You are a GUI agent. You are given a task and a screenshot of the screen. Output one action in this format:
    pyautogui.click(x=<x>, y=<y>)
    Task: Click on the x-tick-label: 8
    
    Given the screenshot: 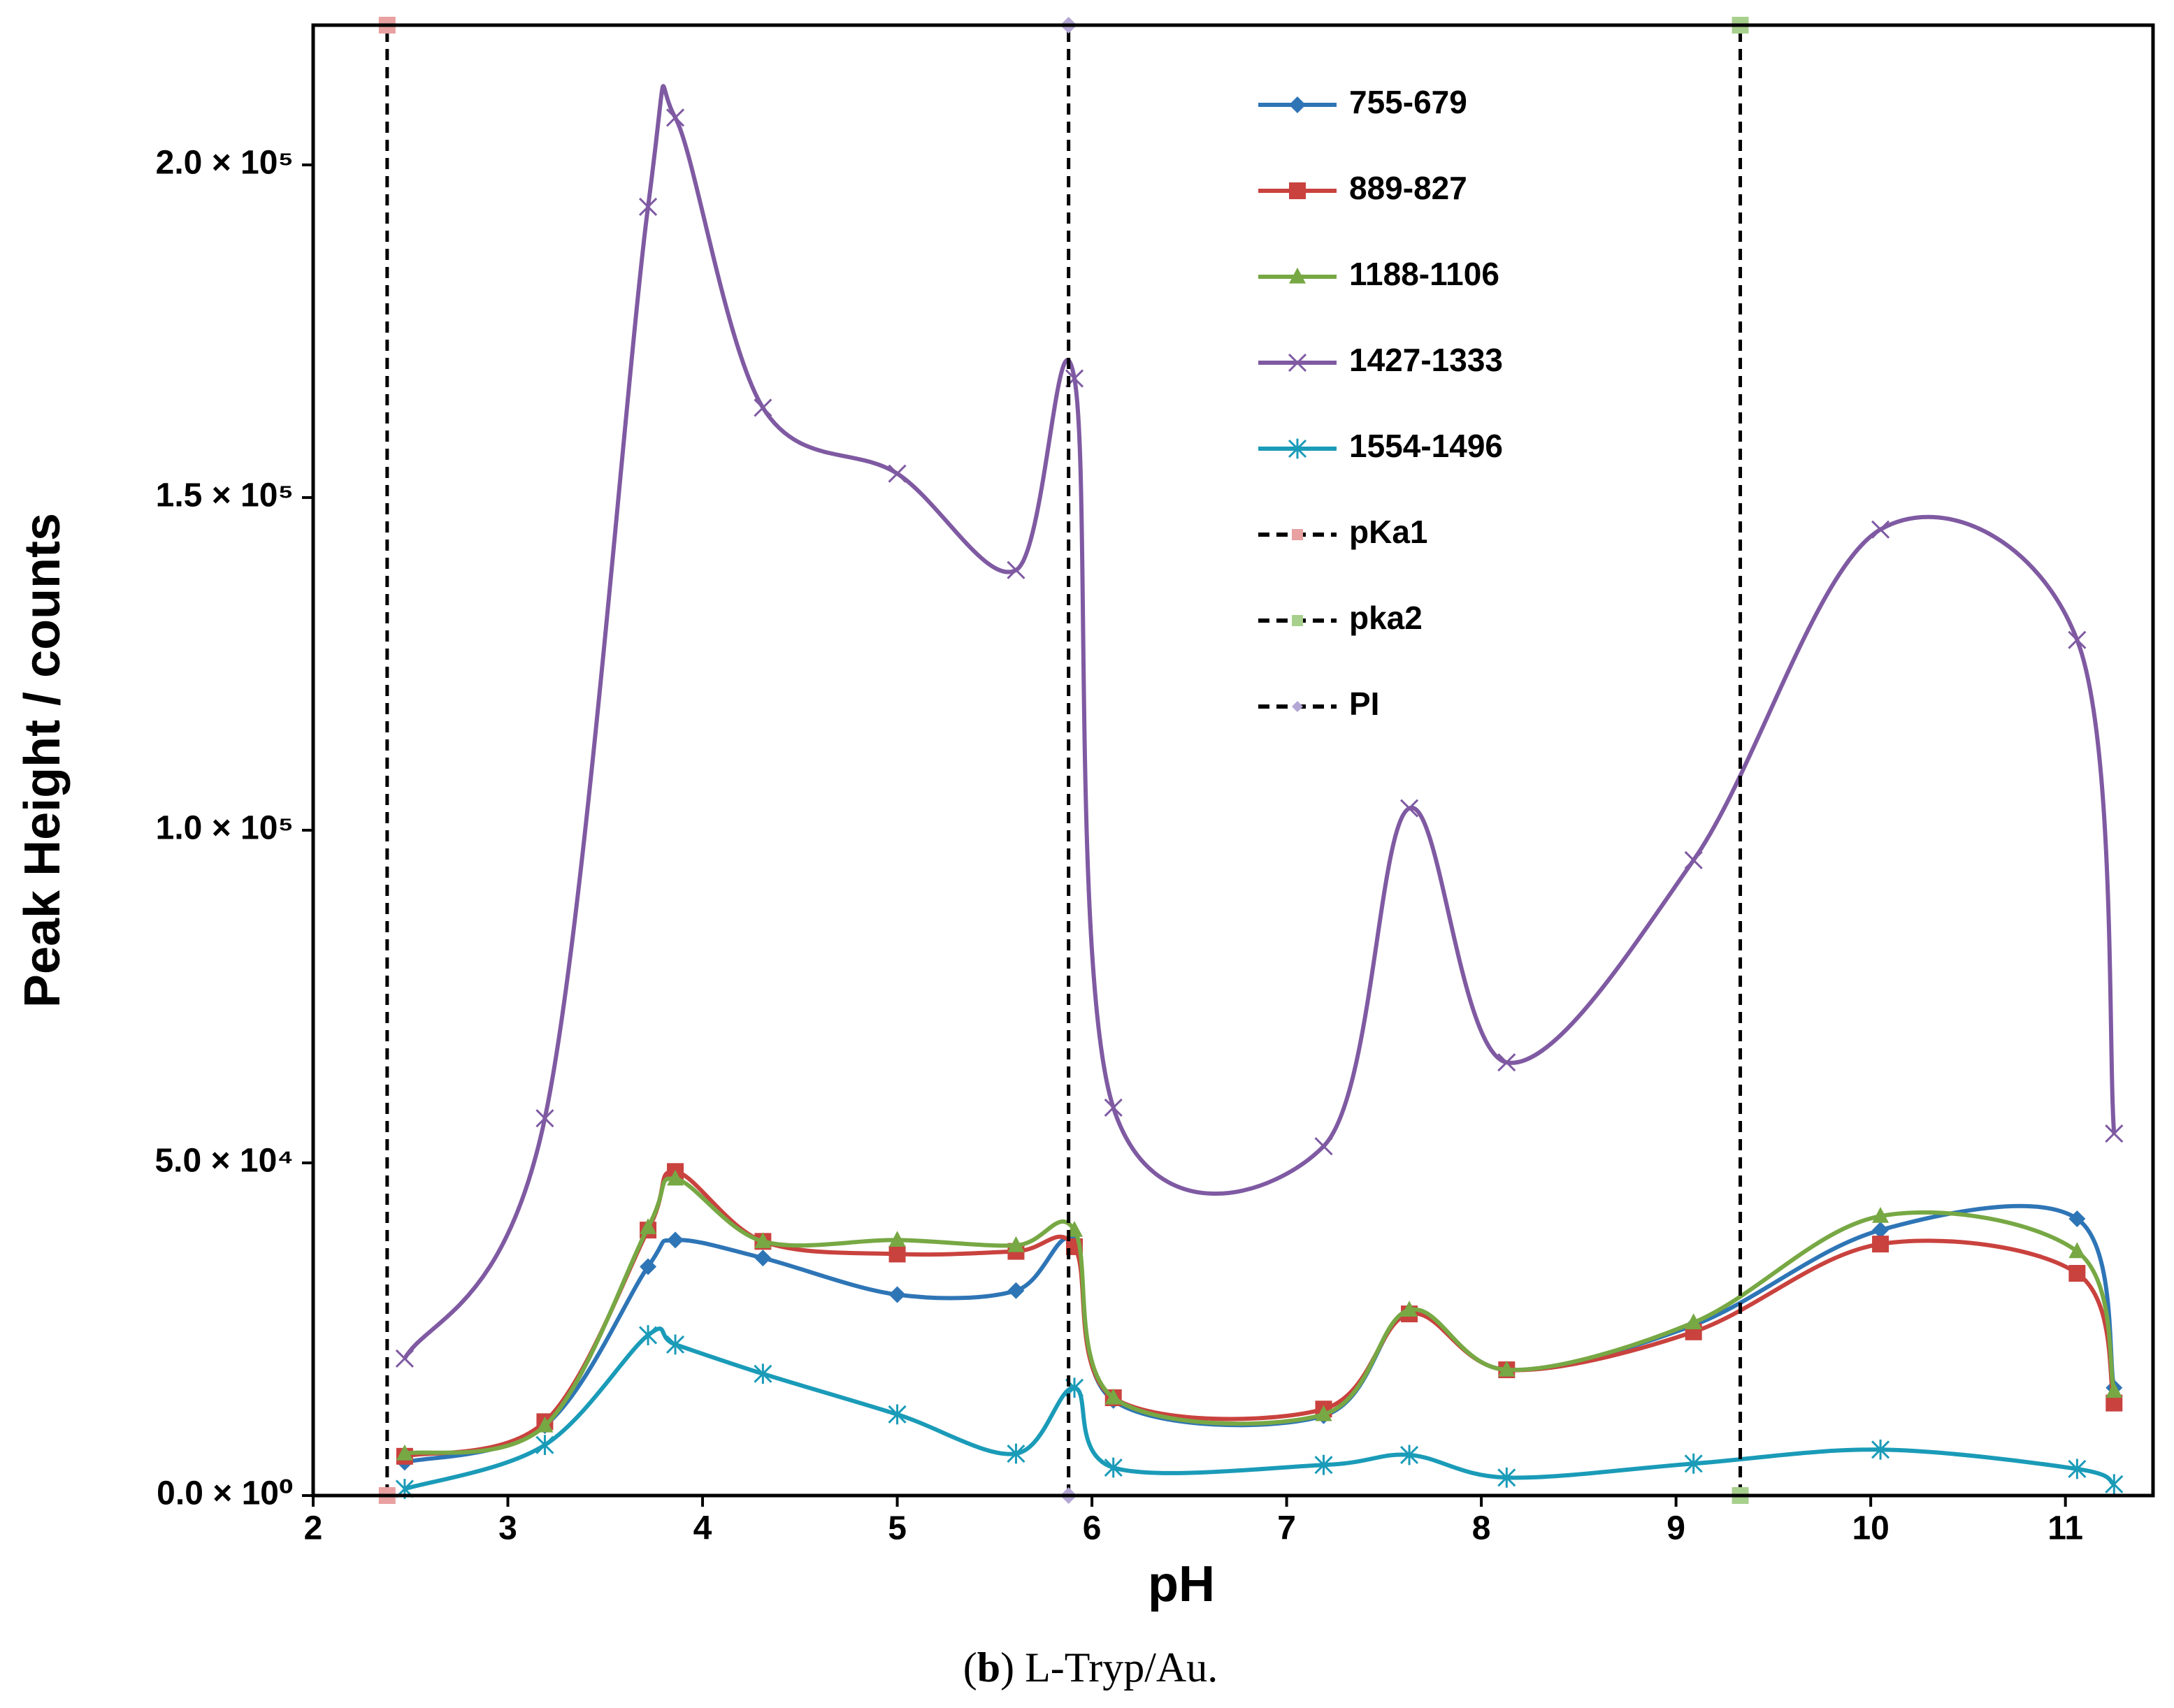 What is the action you would take?
    pyautogui.click(x=1482, y=1528)
    